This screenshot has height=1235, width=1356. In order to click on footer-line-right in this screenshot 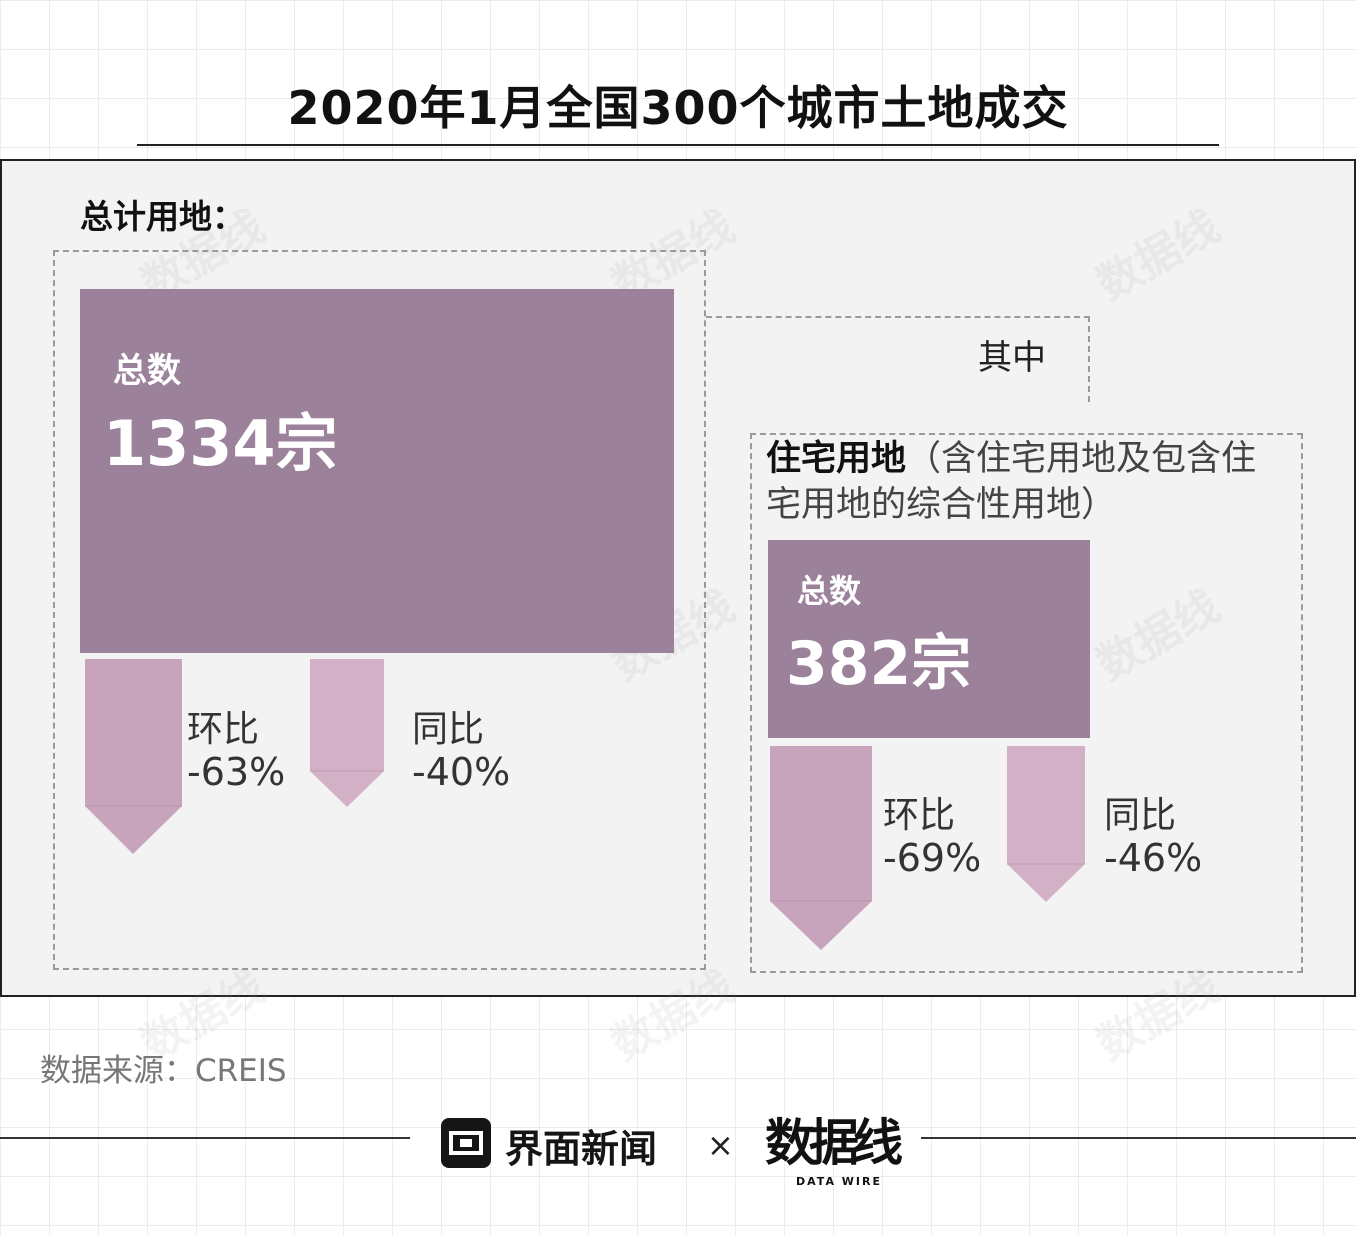, I will do `click(1138, 1138)`.